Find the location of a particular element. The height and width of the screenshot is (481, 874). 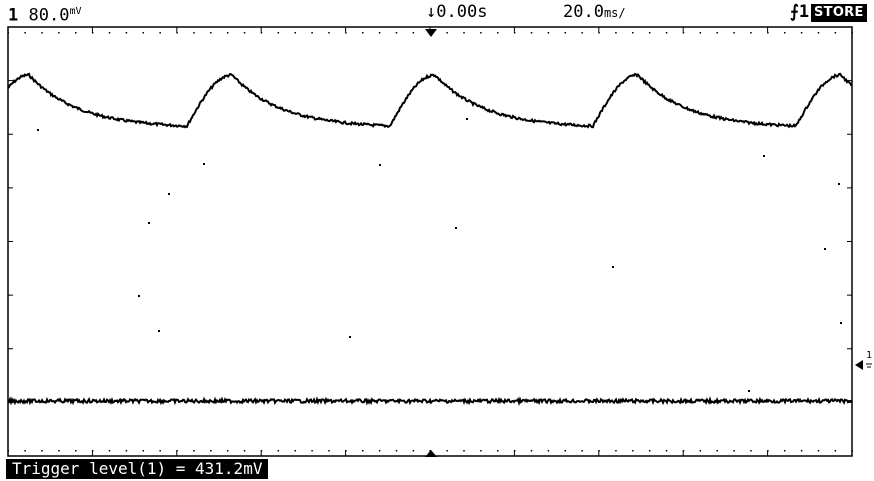

trigger-edge-icon: ↓ is located at coordinates (431, 12).